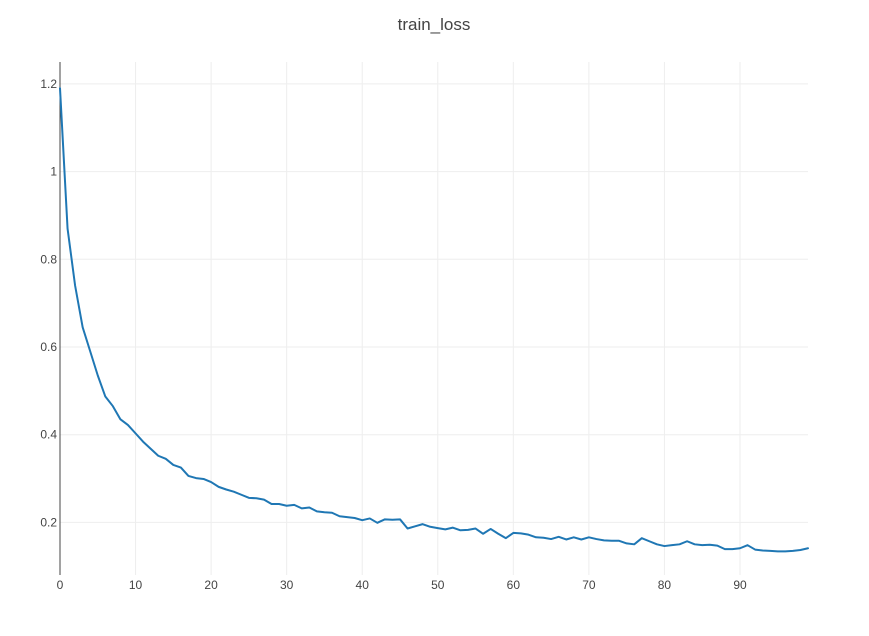 The width and height of the screenshot is (869, 636). What do you see at coordinates (48, 347) in the screenshot?
I see `y-tick-label: 0.6` at bounding box center [48, 347].